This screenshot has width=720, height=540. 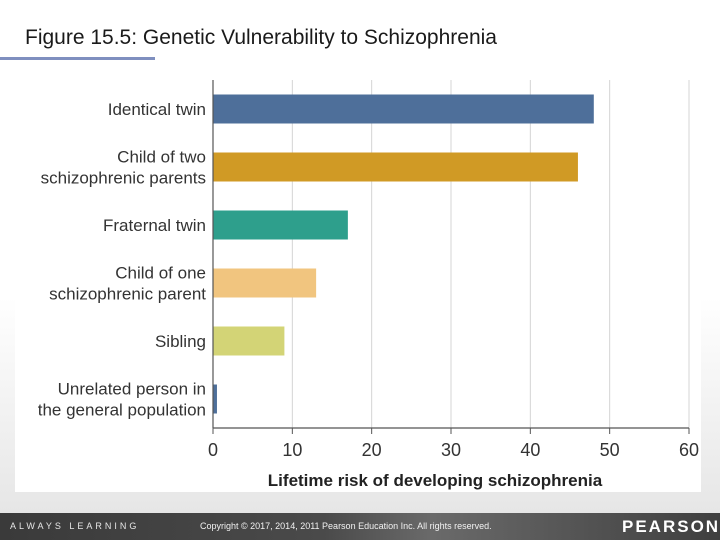 What do you see at coordinates (292, 450) in the screenshot?
I see `x-tick-label: 10` at bounding box center [292, 450].